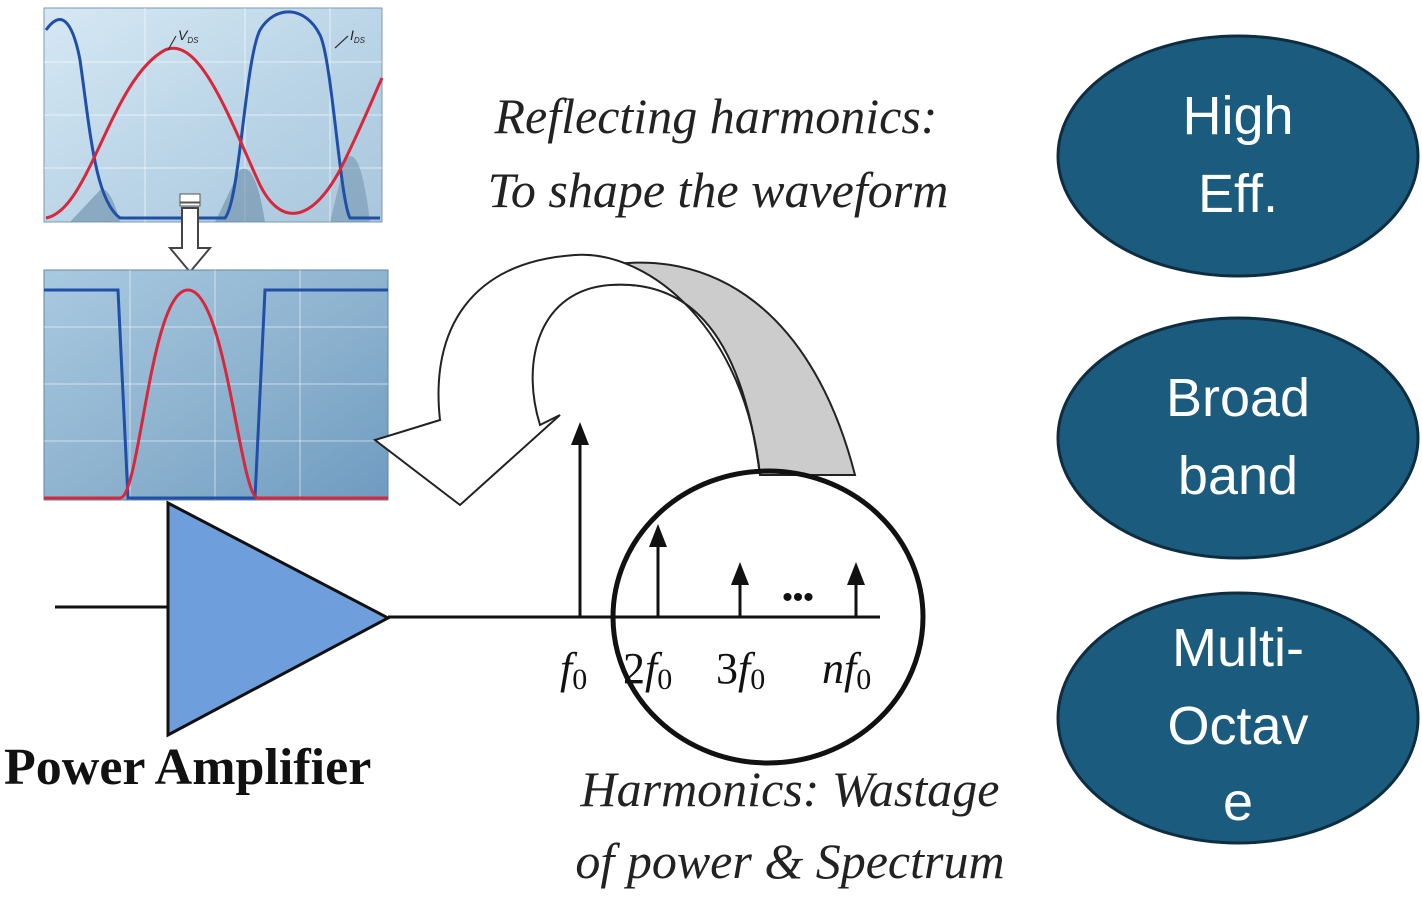 Image resolution: width=1422 pixels, height=897 pixels. I want to click on harmonics-ellipse, so click(768, 617).